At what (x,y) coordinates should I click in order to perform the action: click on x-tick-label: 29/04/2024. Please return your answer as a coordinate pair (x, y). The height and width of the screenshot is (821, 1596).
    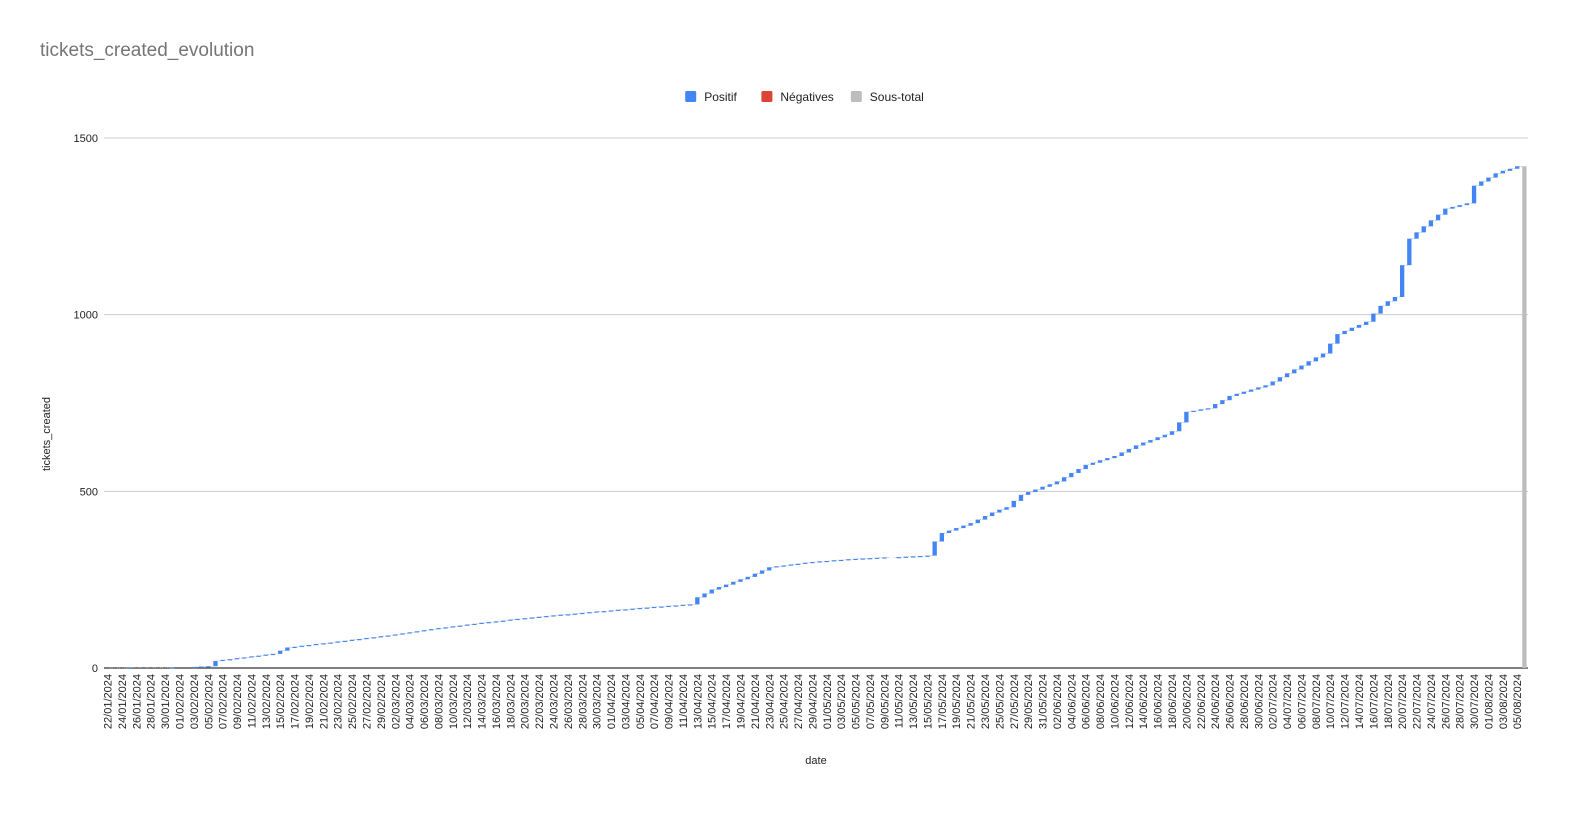
    Looking at the image, I should click on (813, 701).